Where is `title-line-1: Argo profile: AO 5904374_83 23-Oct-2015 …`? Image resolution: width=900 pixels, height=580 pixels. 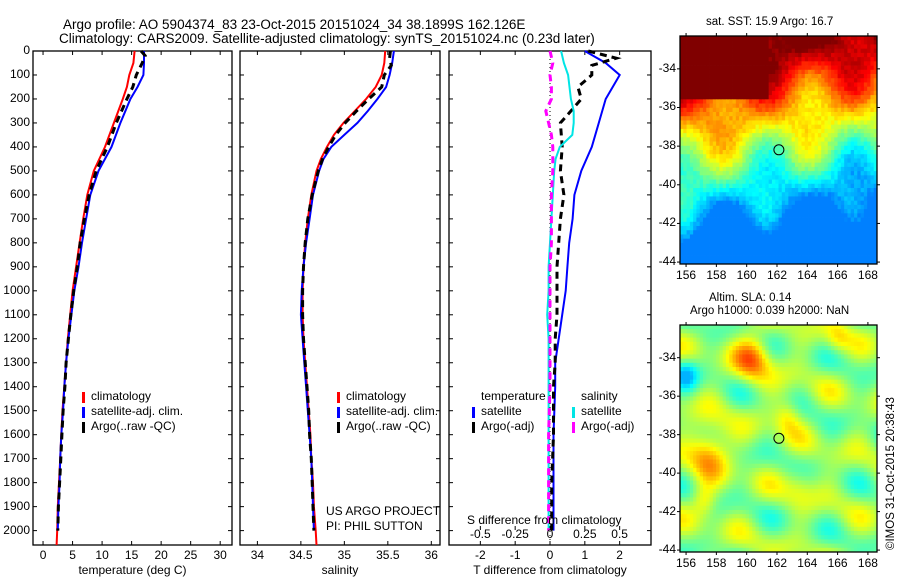 title-line-1: Argo profile: AO 5904374_83 23-Oct-2015 … is located at coordinates (294, 24).